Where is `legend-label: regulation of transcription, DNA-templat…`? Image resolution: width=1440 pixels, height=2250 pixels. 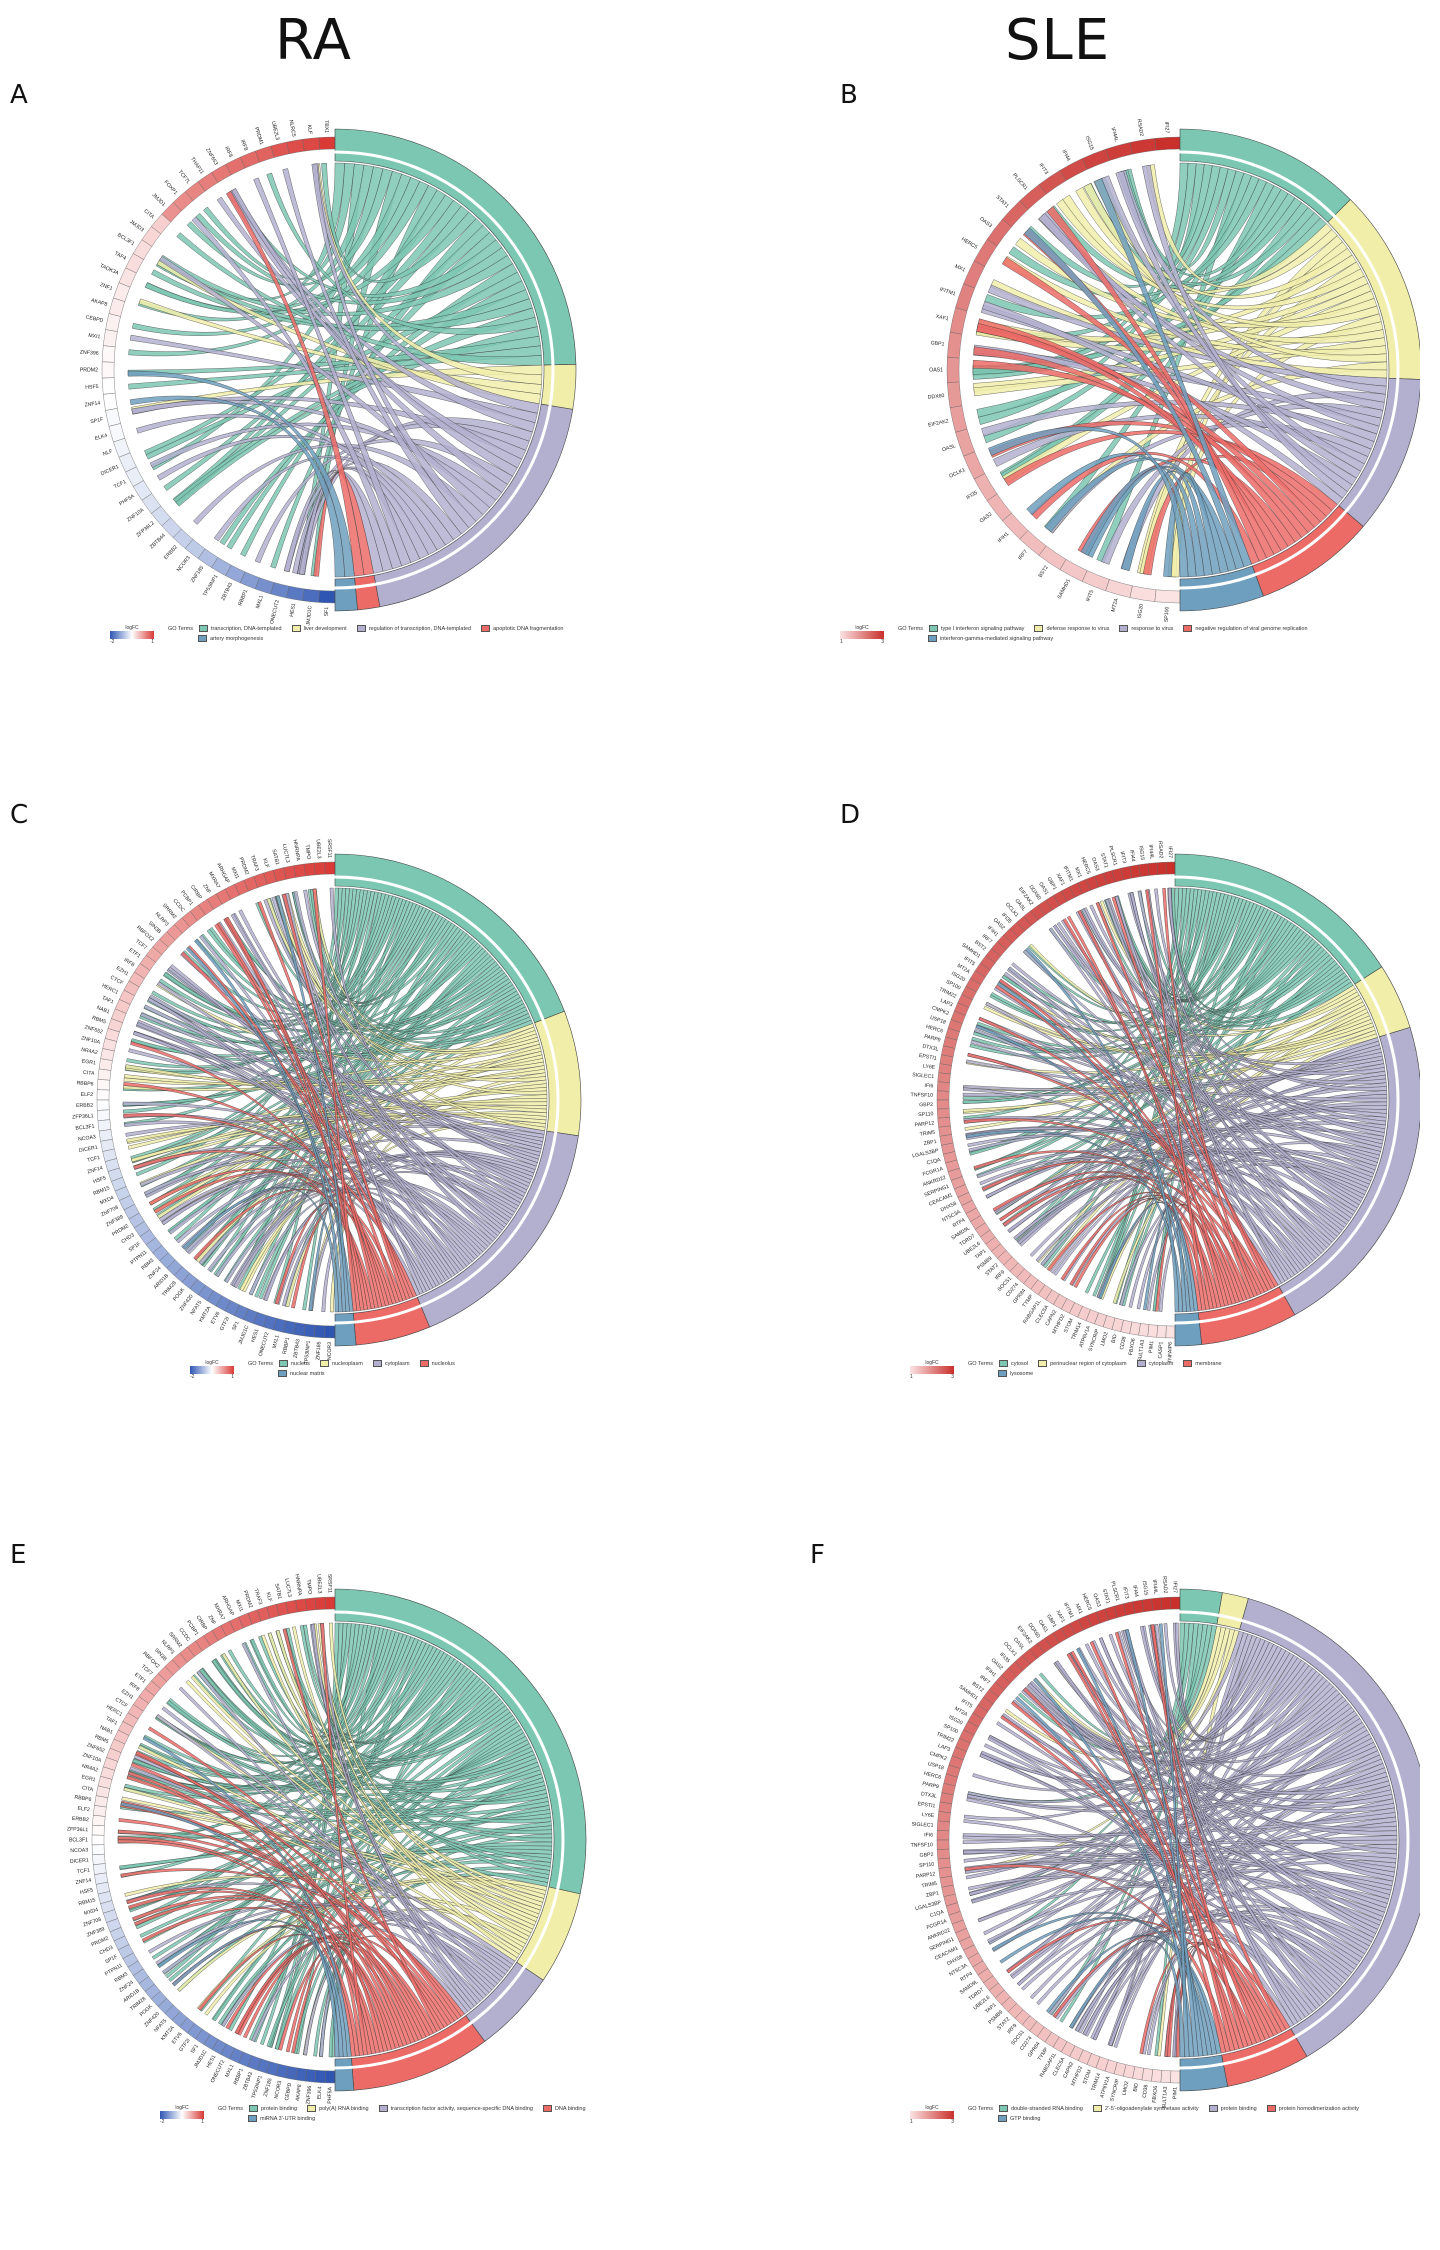 legend-label: regulation of transcription, DNA-templat… is located at coordinates (420, 628).